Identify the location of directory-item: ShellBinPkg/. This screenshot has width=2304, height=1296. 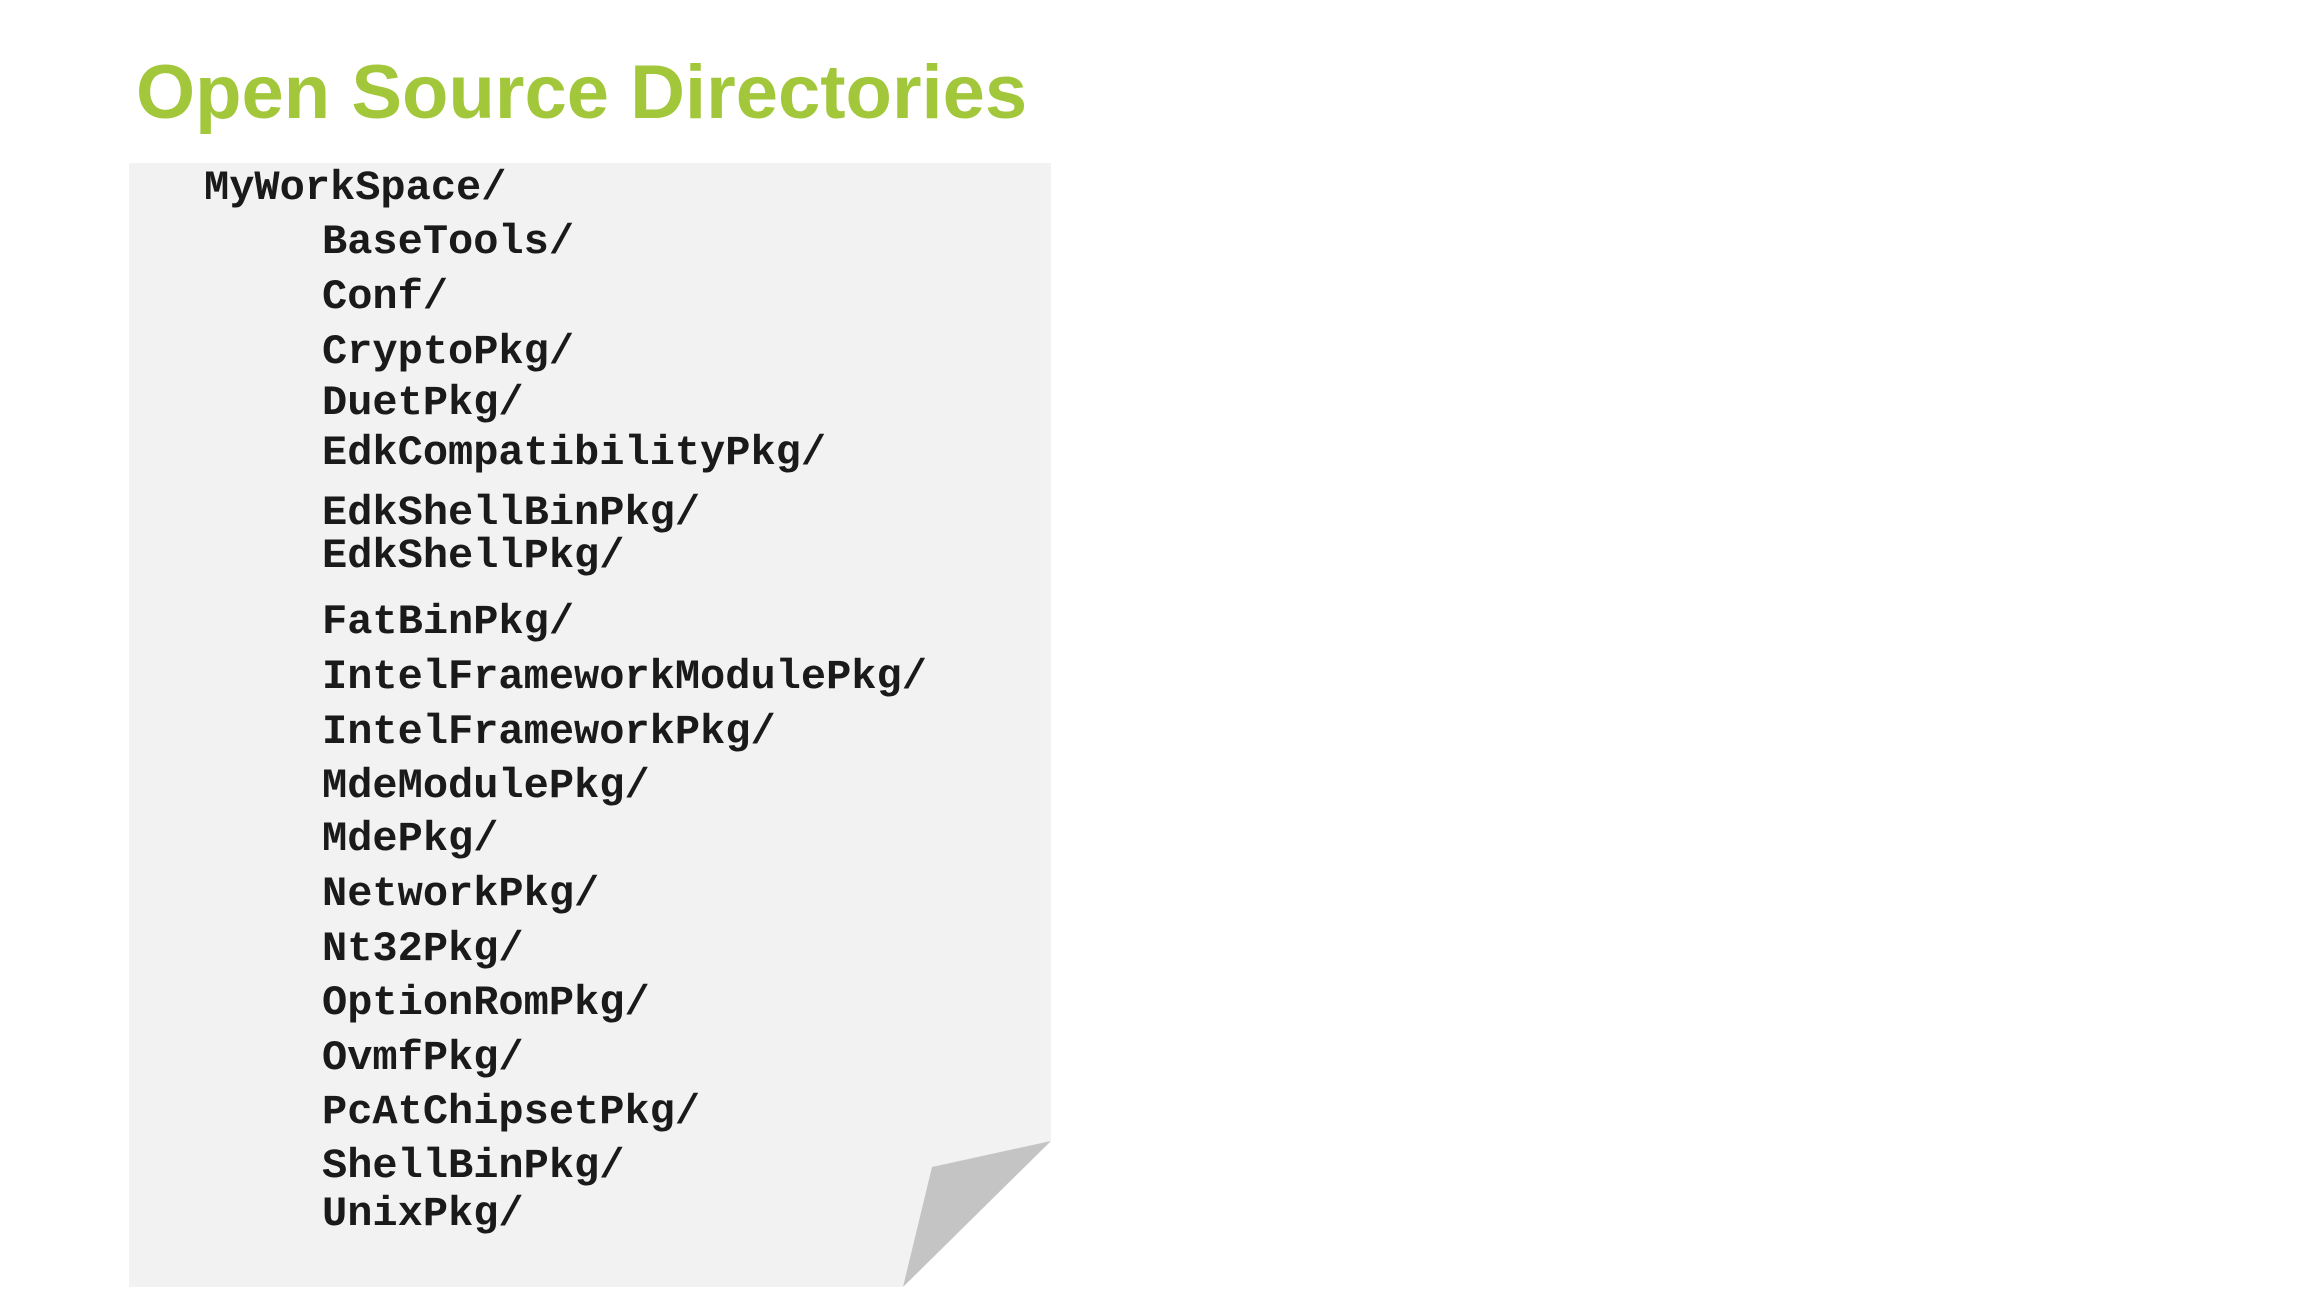
(473, 1166).